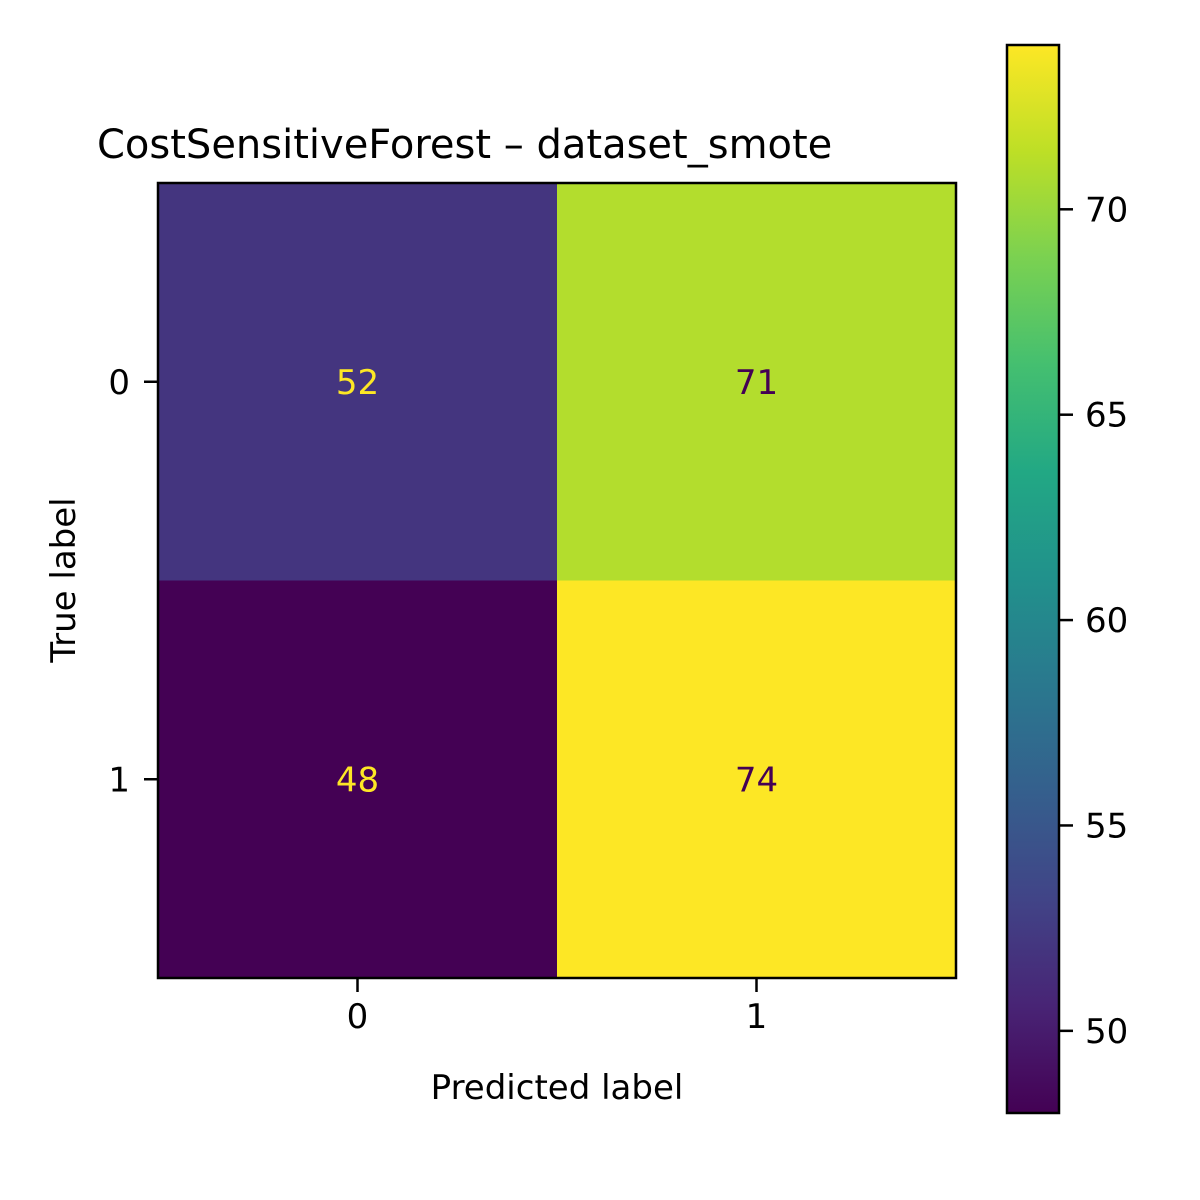 The image size is (1200, 1200). I want to click on colorbar-ticks: 50 55 60 65 70, so click(1093, 621).